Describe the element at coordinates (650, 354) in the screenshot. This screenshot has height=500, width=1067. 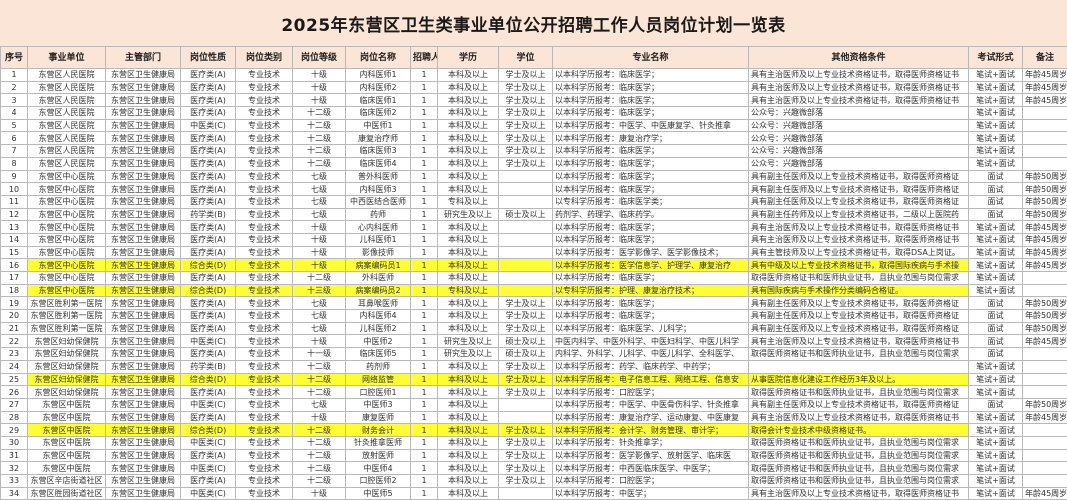
I see `cell-major: 内科学、外科学、儿科学、中医儿科学、全科医学、` at that location.